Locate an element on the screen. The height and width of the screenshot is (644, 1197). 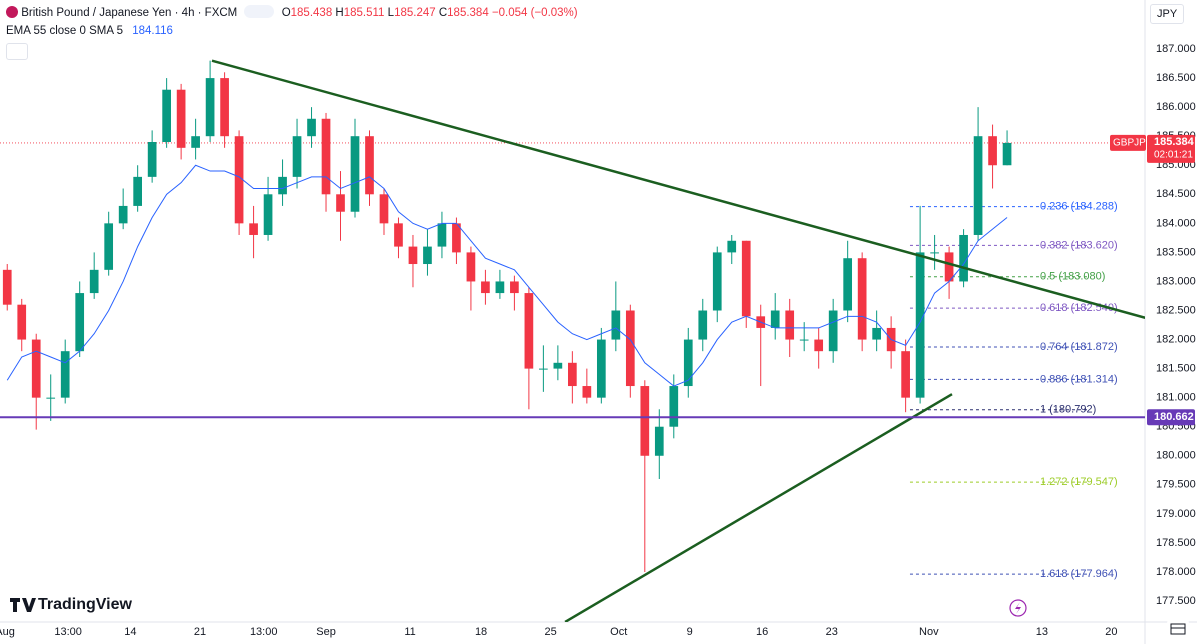
symbol-tag is located at coordinates (1128, 142).